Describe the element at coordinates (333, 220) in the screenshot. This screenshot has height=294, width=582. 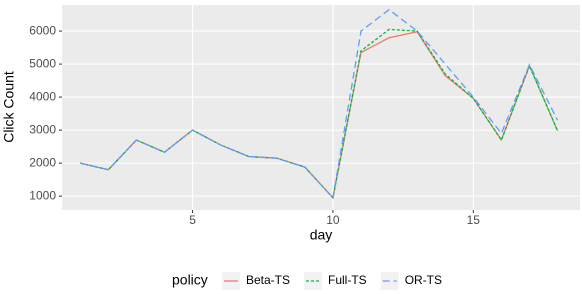
I see `x-tick-label: 10` at that location.